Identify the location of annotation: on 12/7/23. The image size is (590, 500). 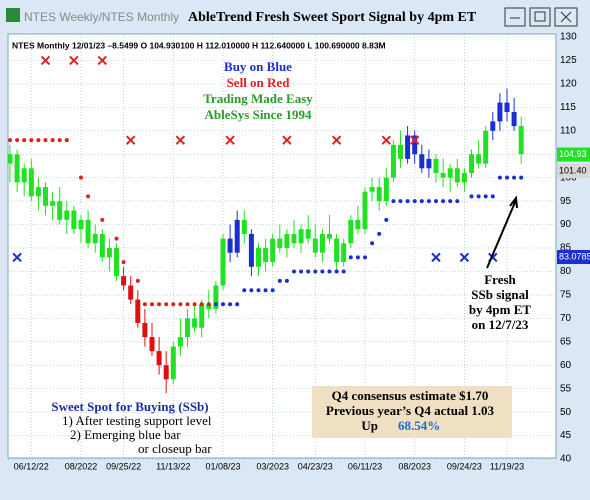
(500, 324).